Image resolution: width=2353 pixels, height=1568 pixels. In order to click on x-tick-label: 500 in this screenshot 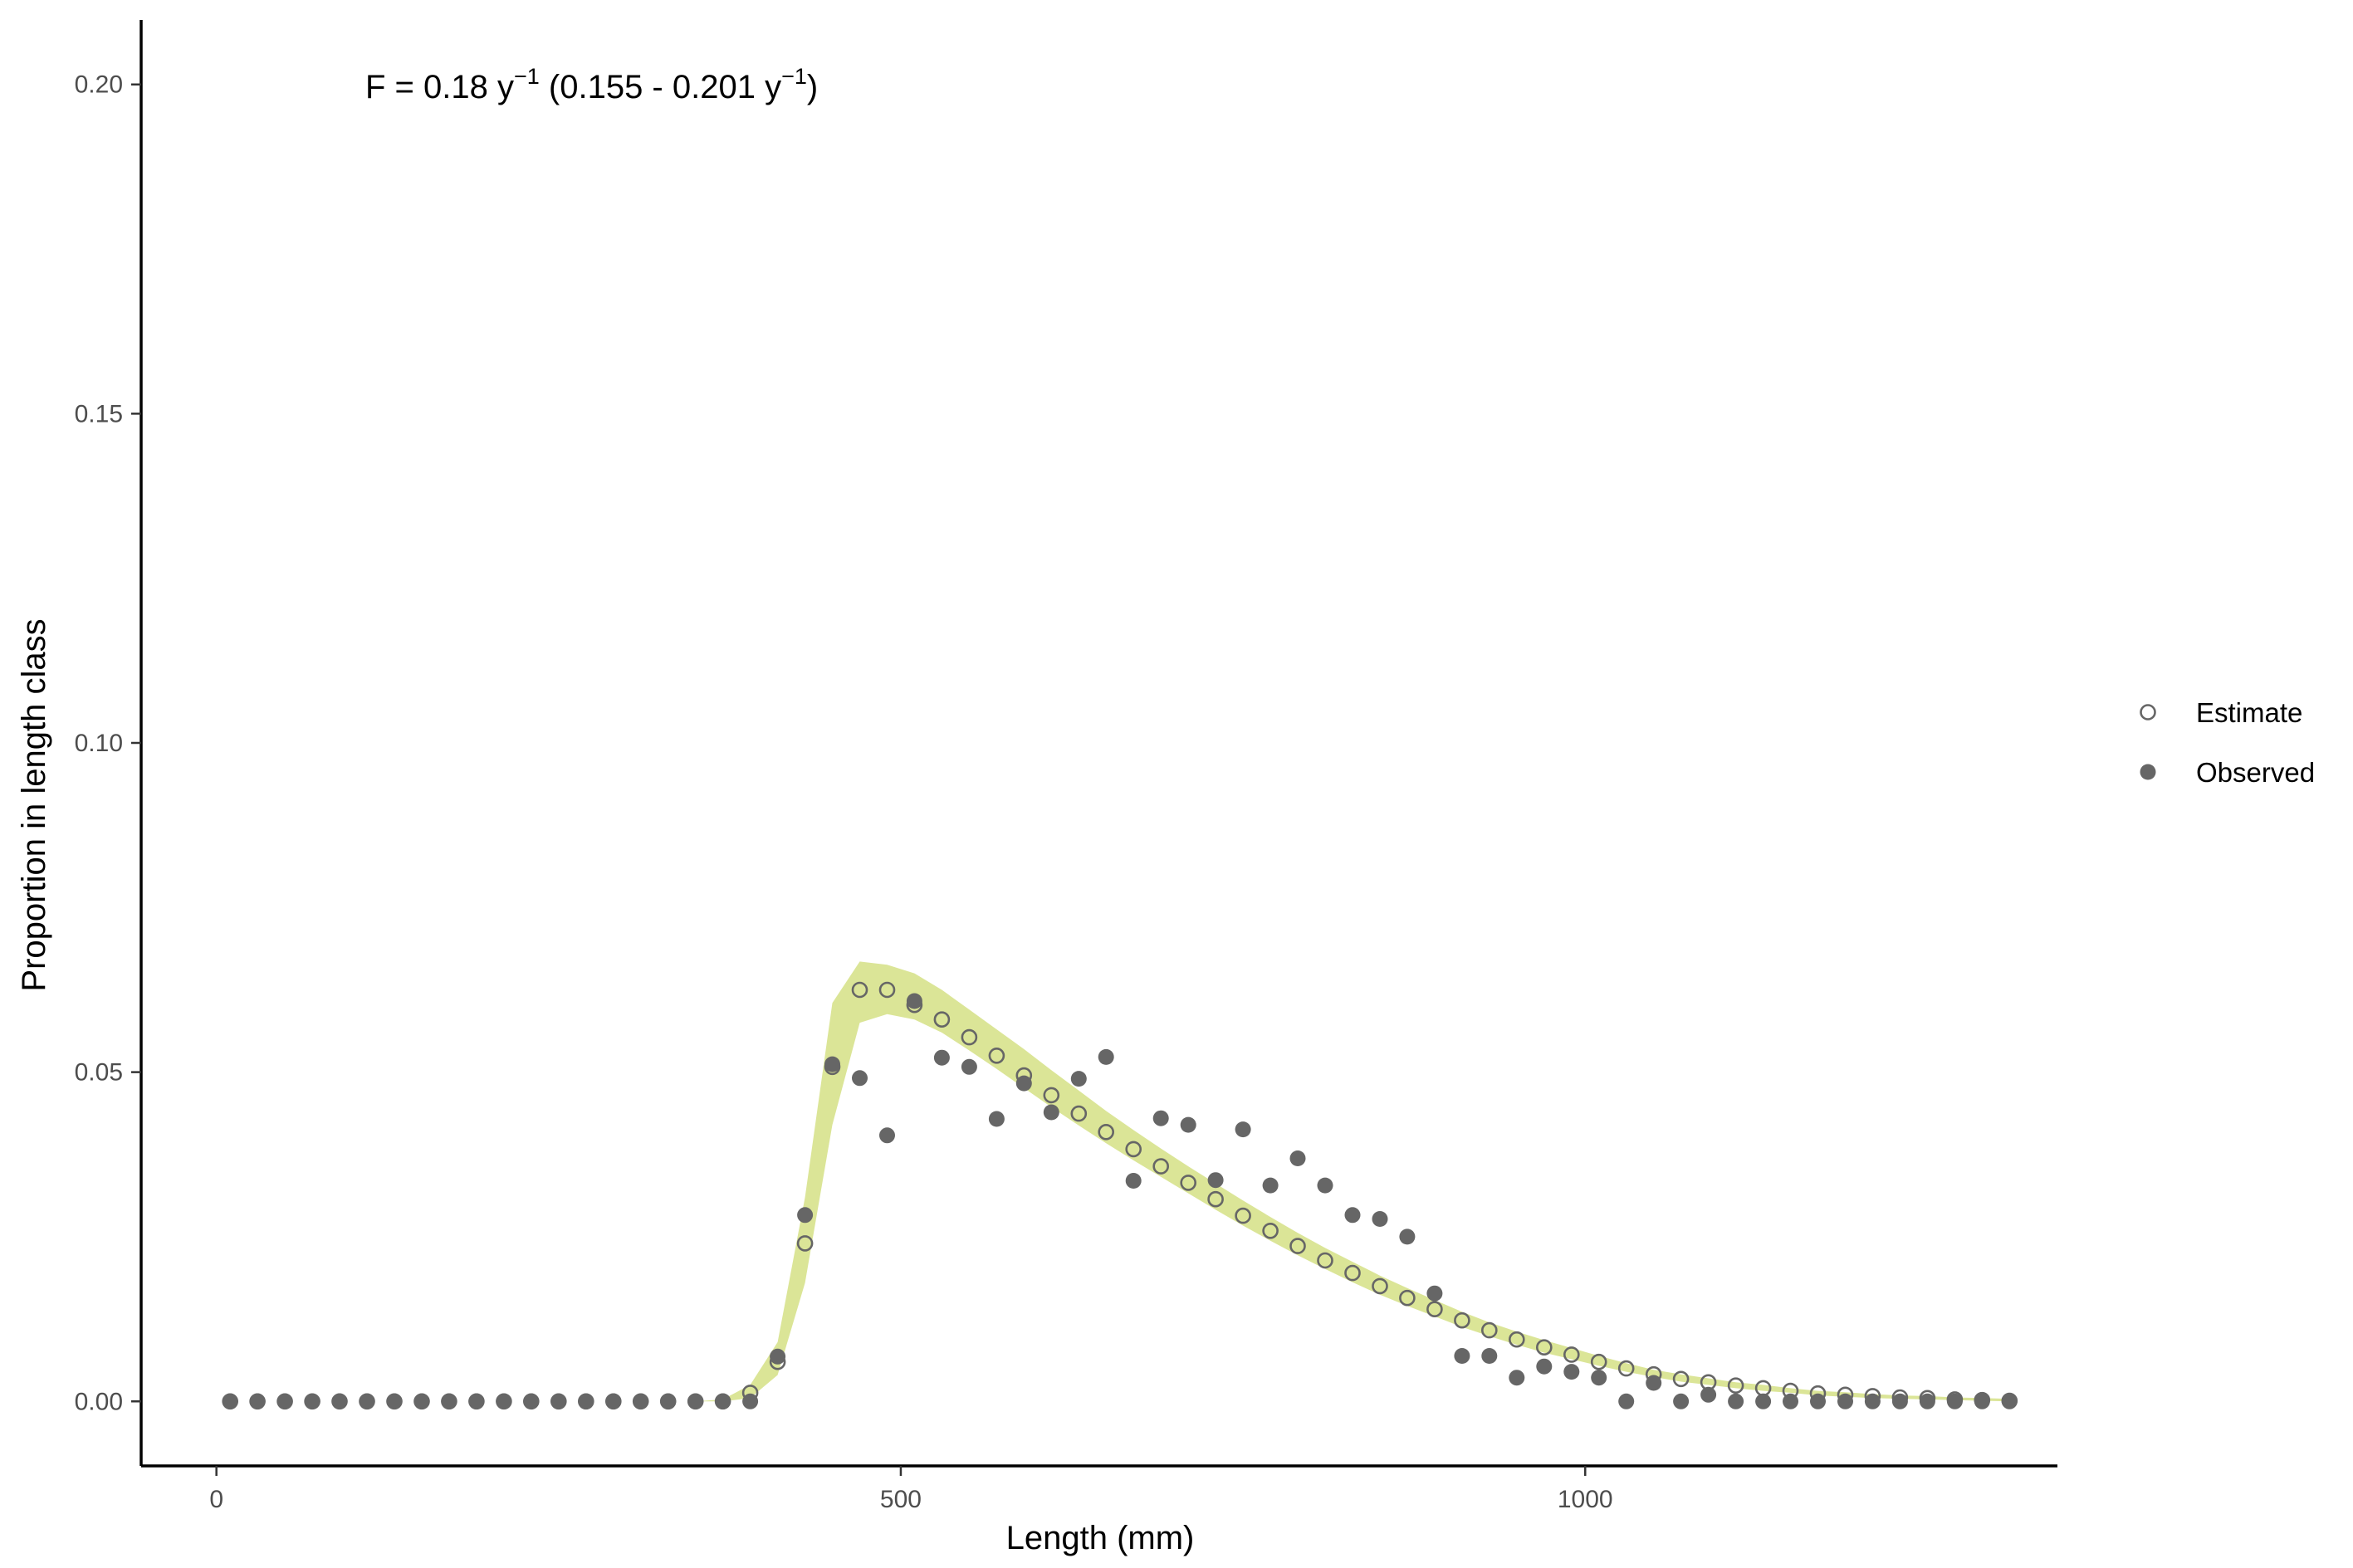, I will do `click(901, 1500)`.